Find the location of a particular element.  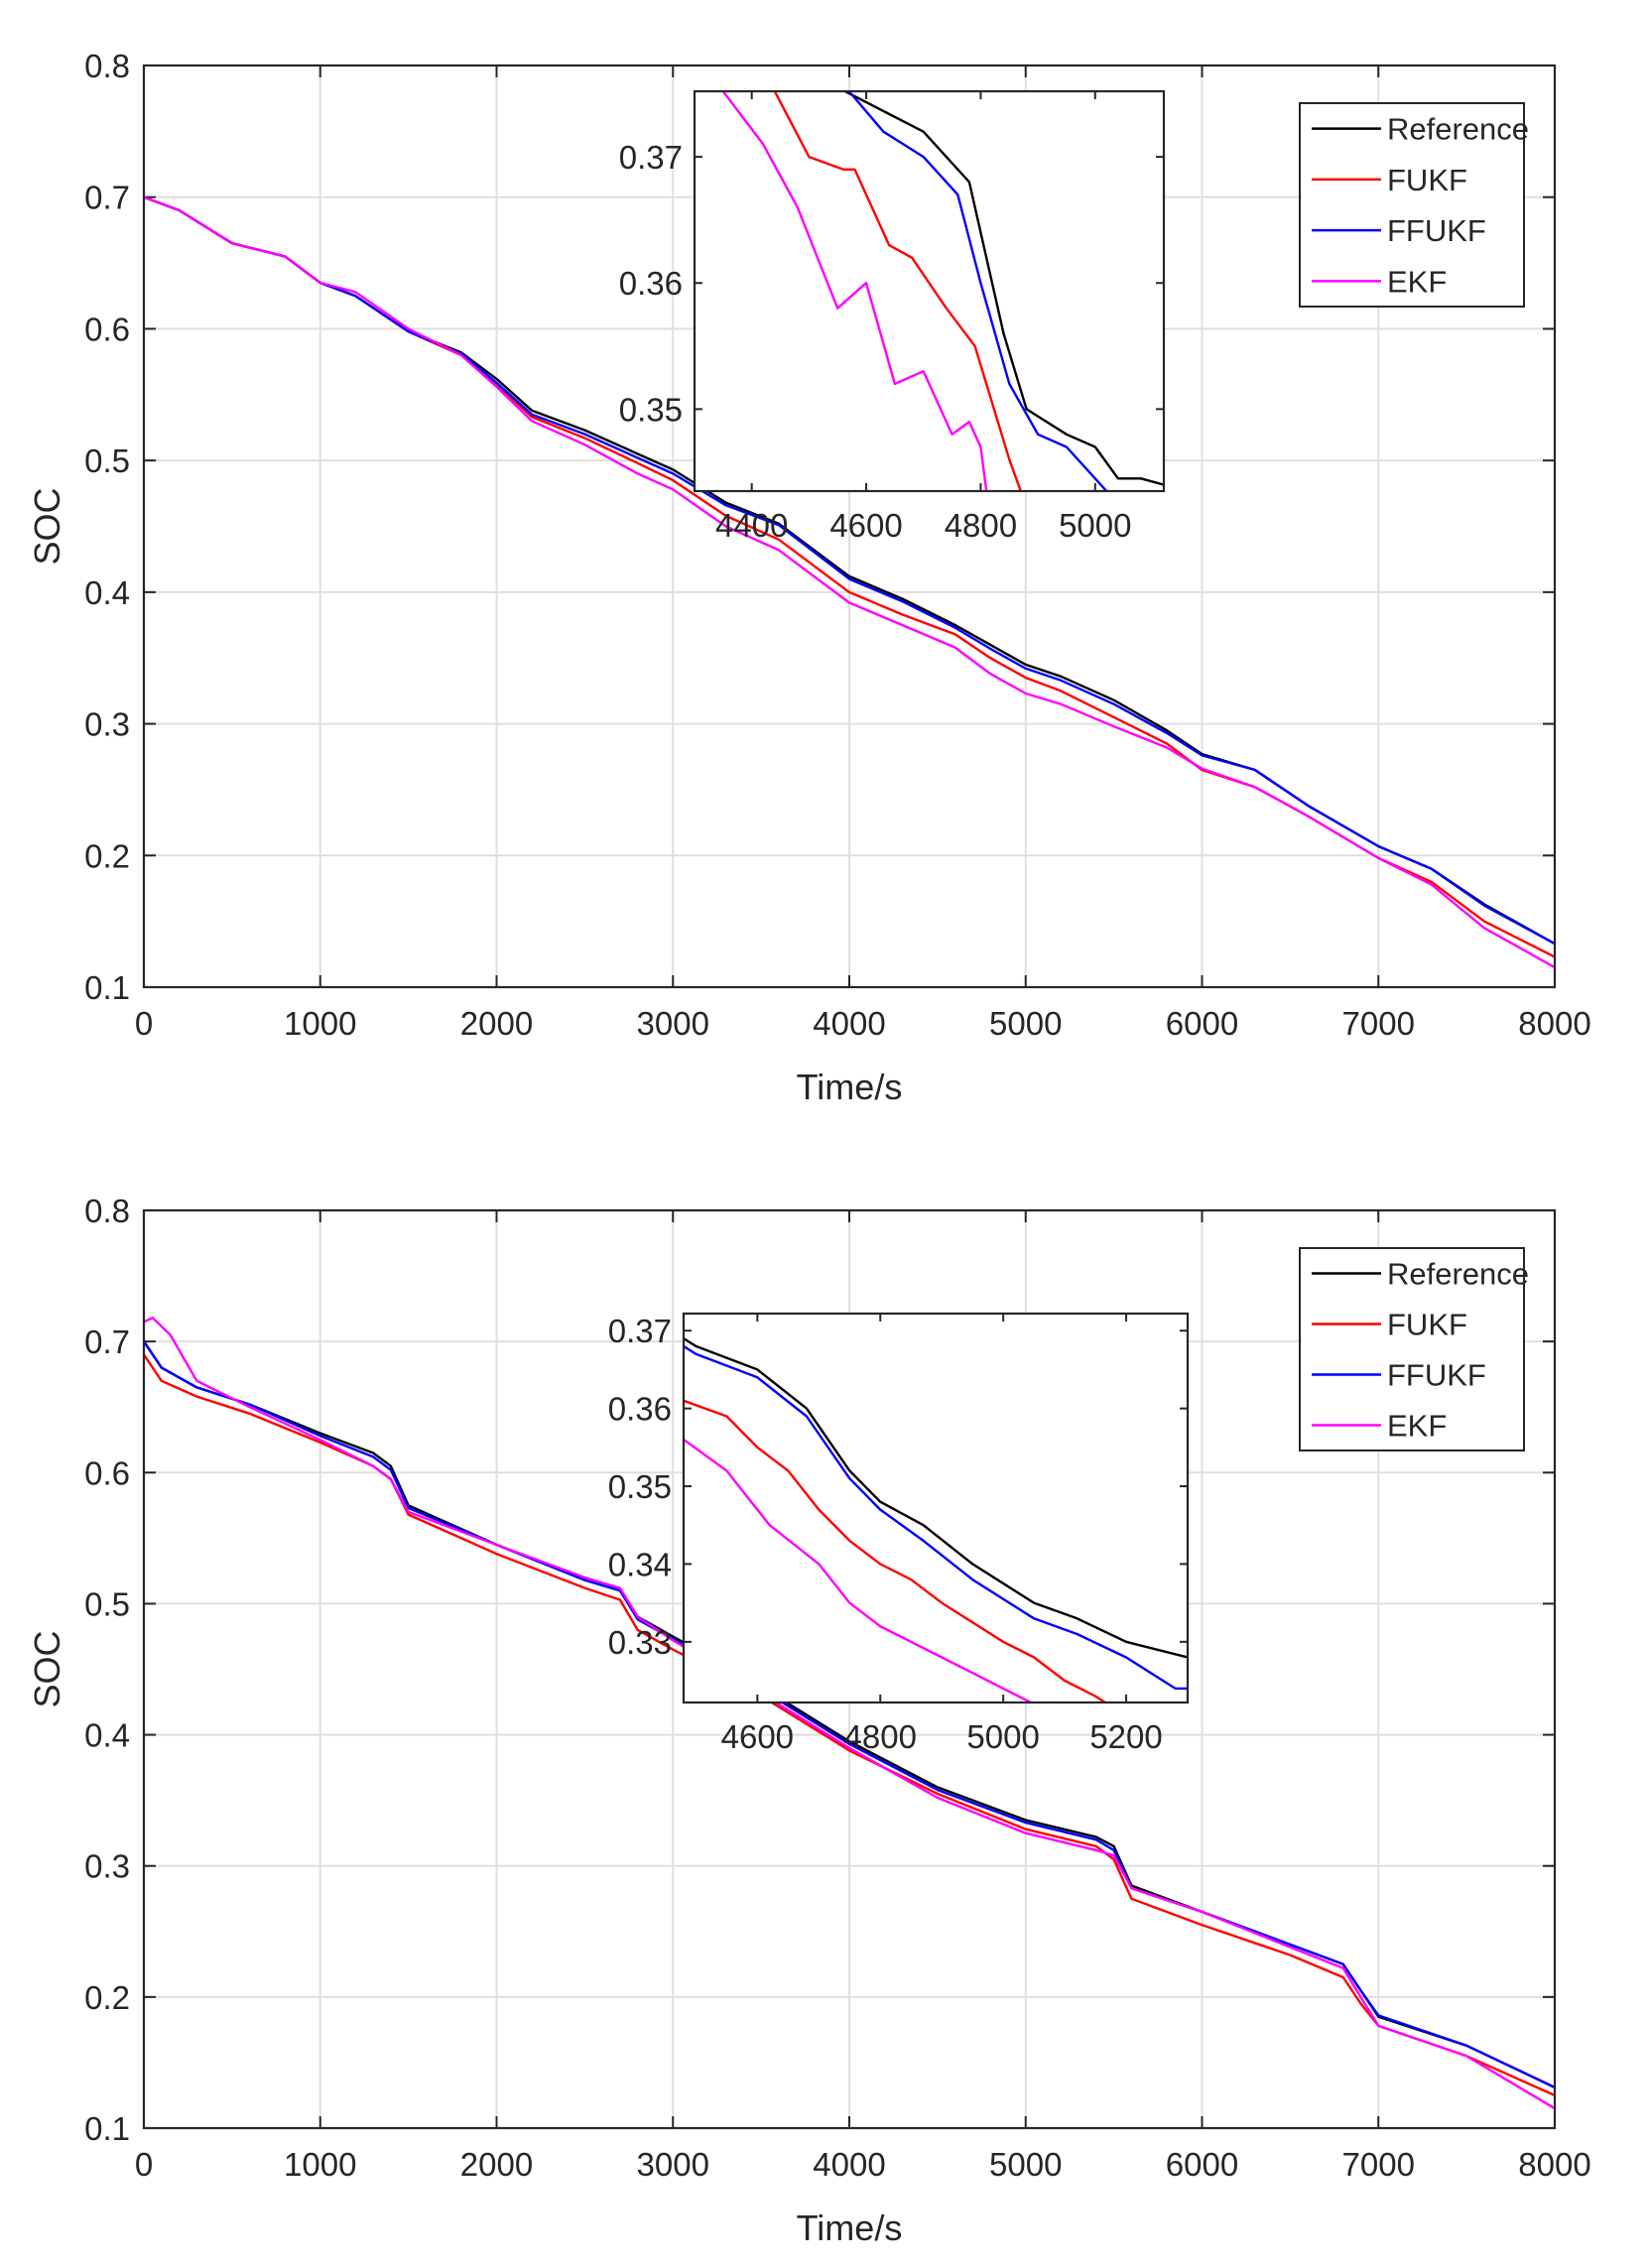

inset-x-tick-label: 5200 is located at coordinates (1125, 1736).